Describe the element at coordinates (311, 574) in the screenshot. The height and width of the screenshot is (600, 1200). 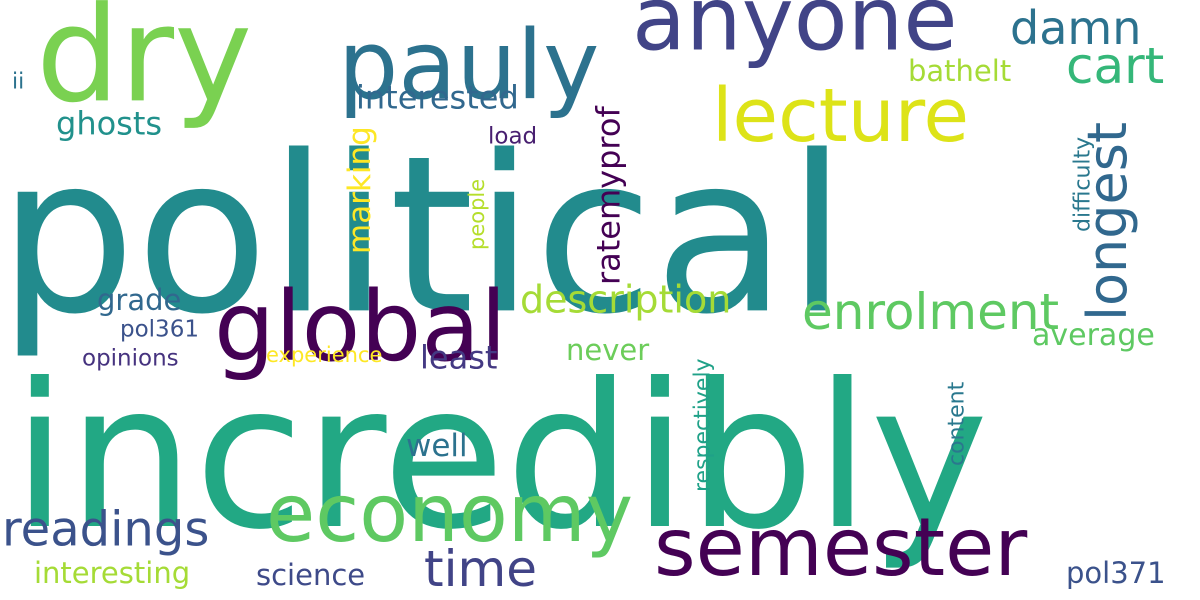
I see `word-science: science` at that location.